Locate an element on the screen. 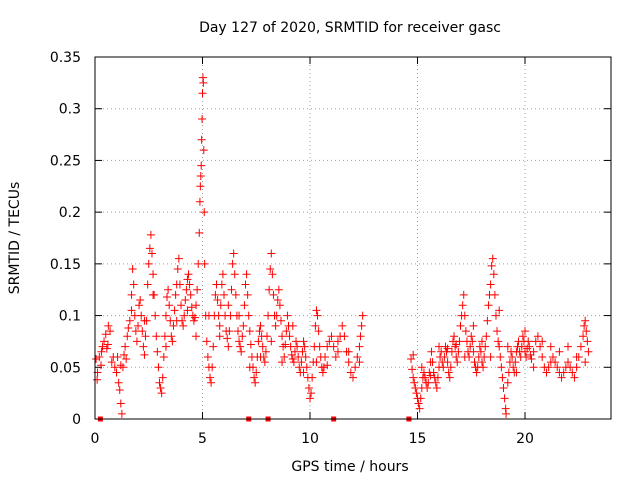 The width and height of the screenshot is (640, 480). x-tick-label: 15 is located at coordinates (418, 439).